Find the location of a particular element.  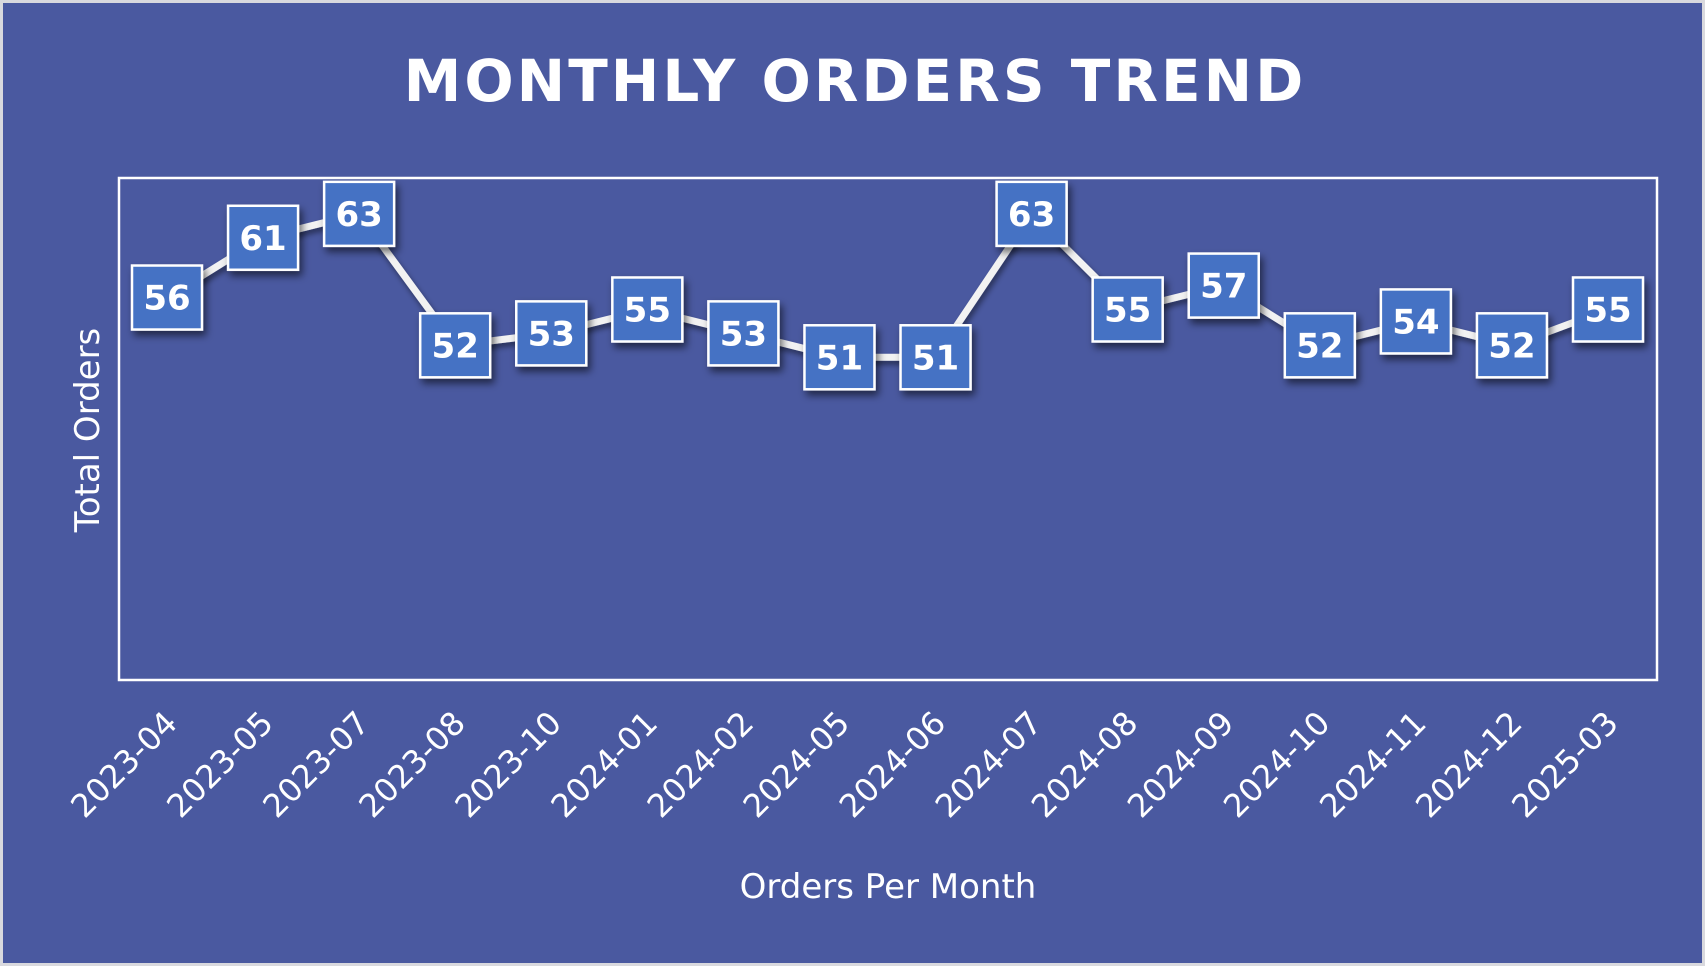

x-tick-label: 2024-01 is located at coordinates (604, 764).